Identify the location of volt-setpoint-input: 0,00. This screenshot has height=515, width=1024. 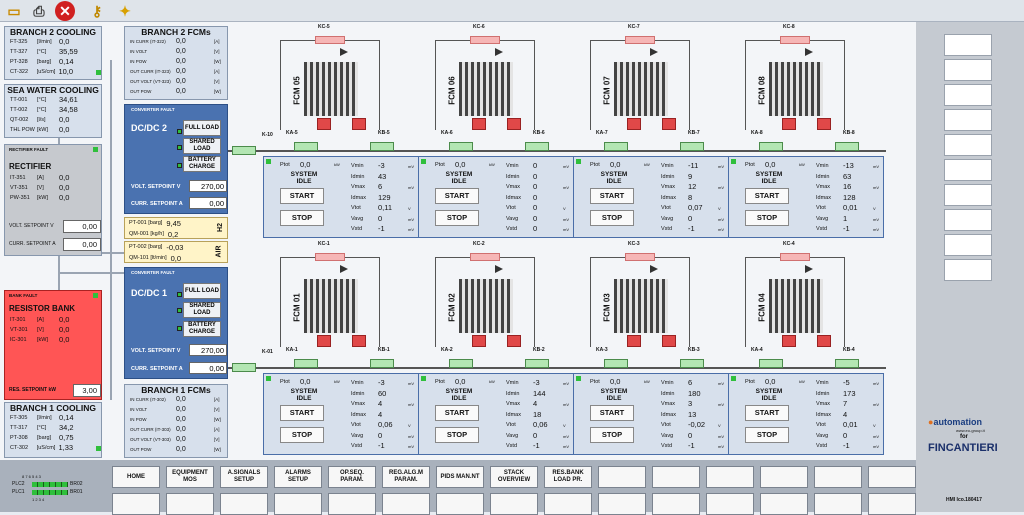
(82, 226).